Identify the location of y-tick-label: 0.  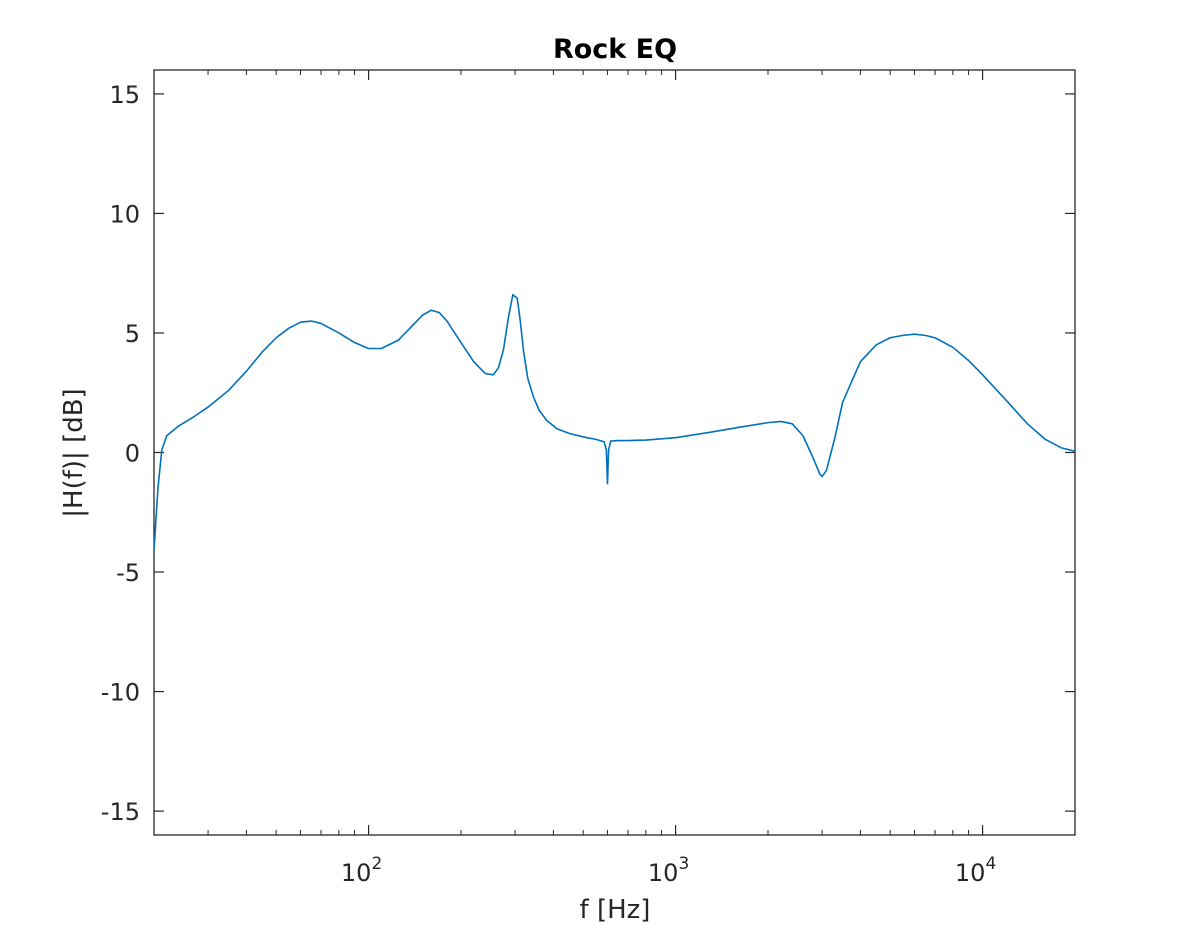
(132, 454).